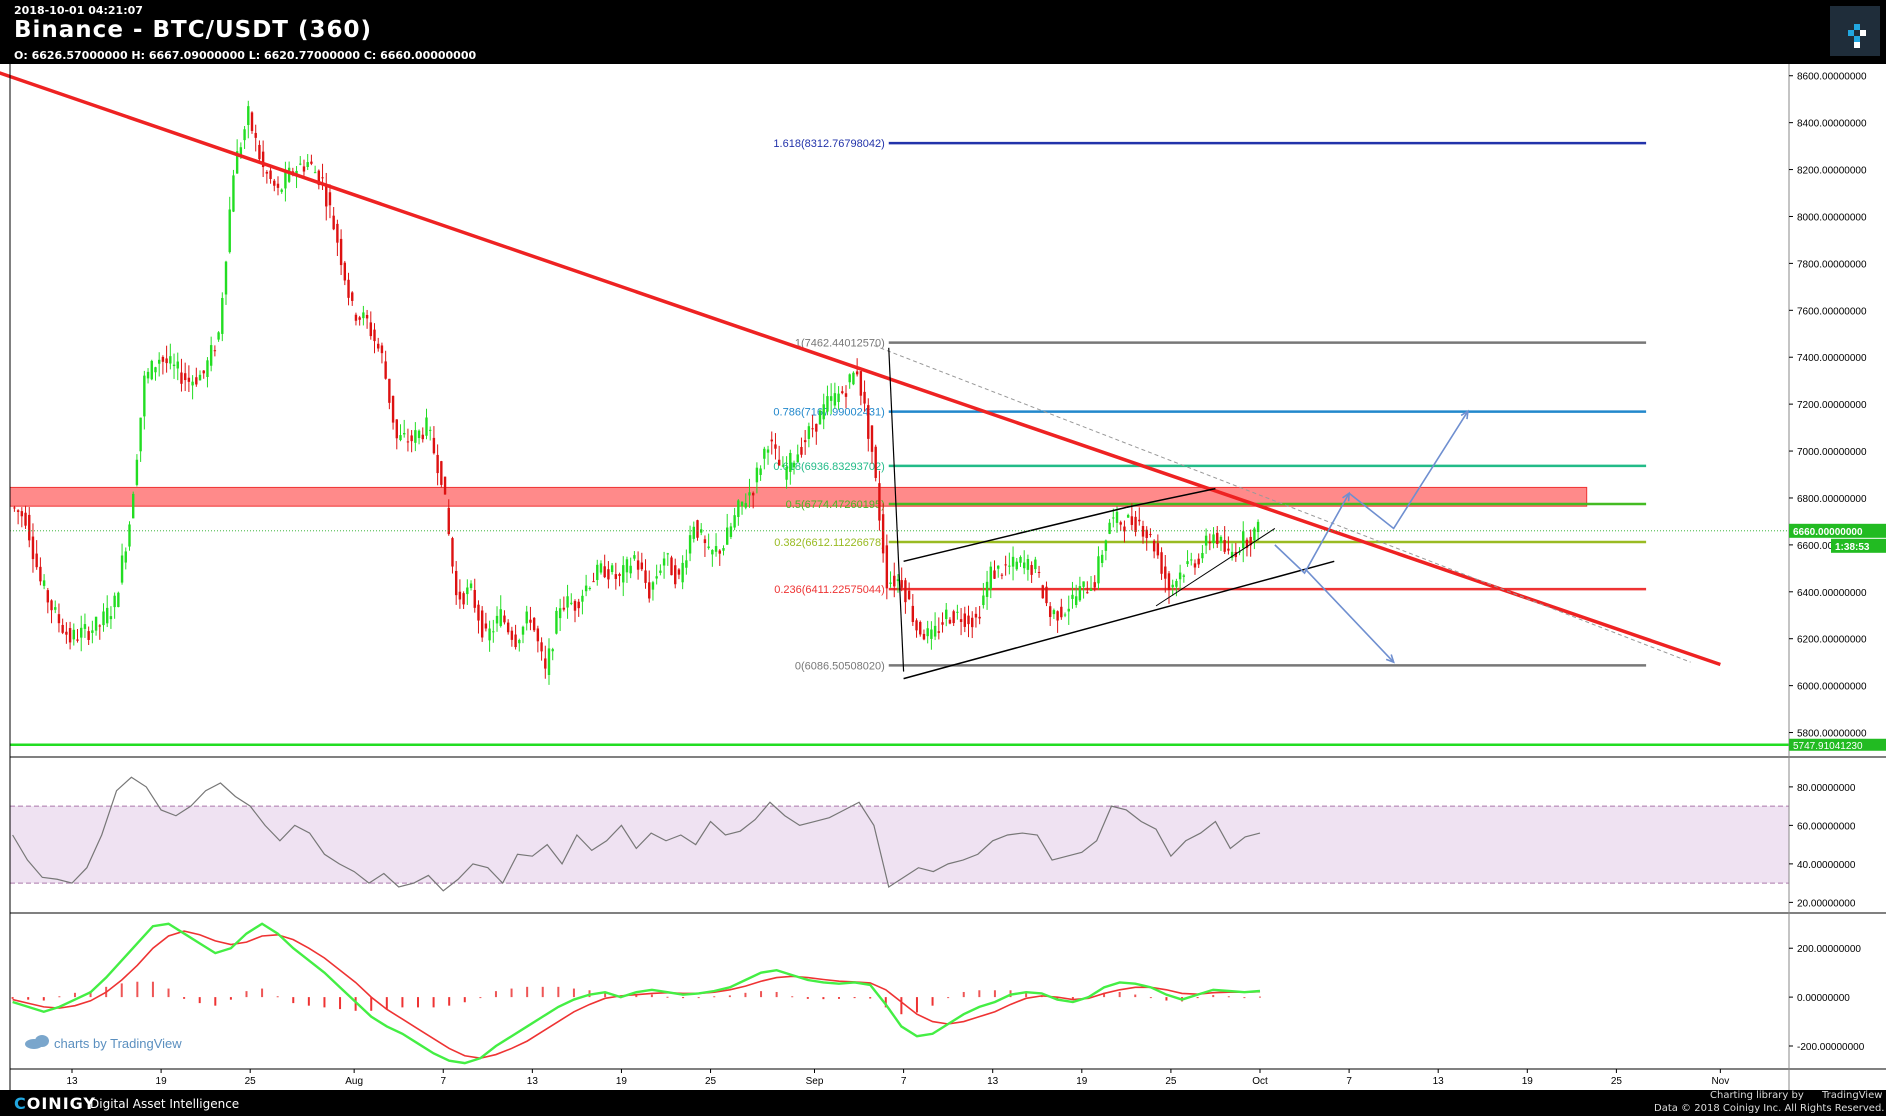 This screenshot has width=1886, height=1116. I want to click on fib-level-label: 1.618(8312.76798042), so click(828, 144).